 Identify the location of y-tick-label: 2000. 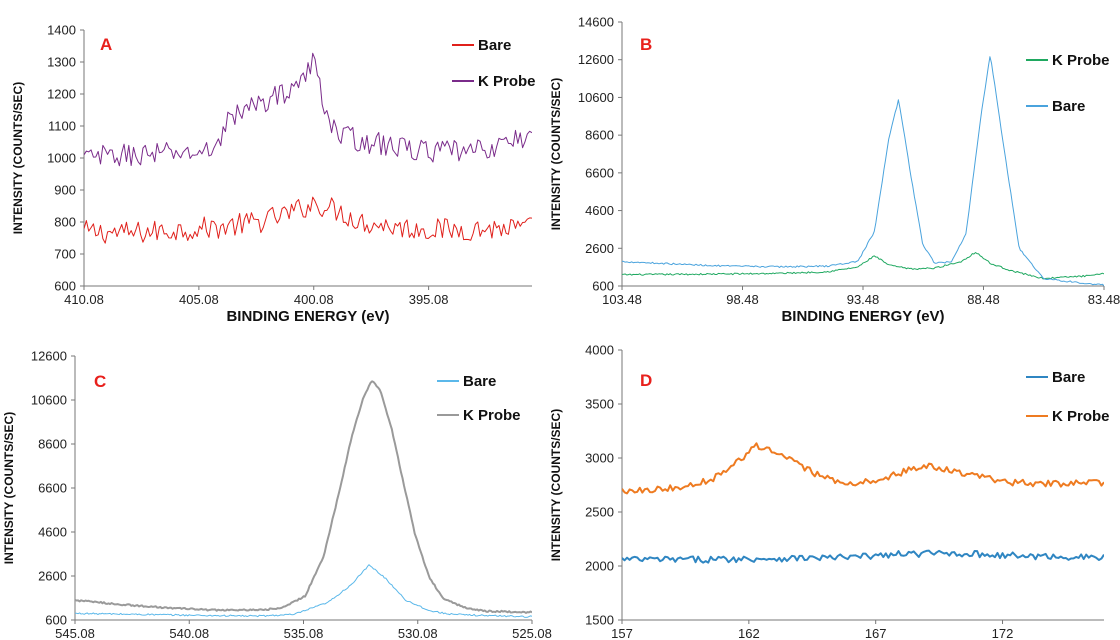
(599, 566).